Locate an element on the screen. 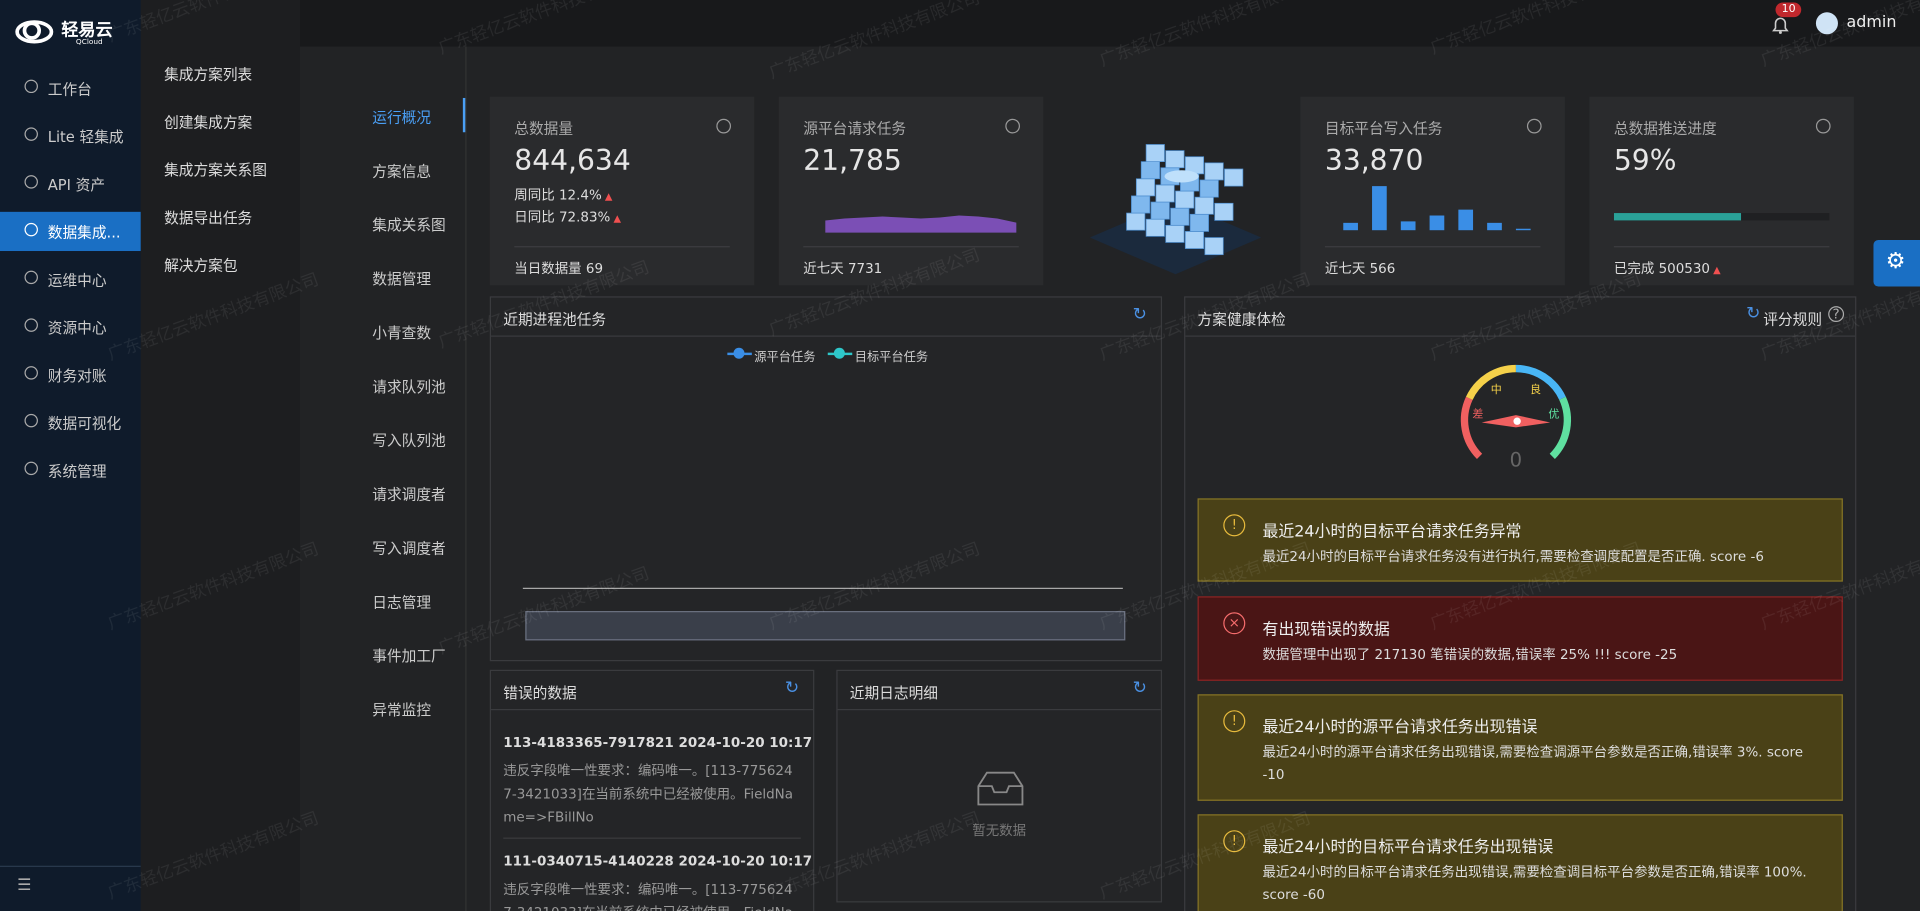 This screenshot has height=911, width=1920. tab: 写入队列池 is located at coordinates (409, 441).